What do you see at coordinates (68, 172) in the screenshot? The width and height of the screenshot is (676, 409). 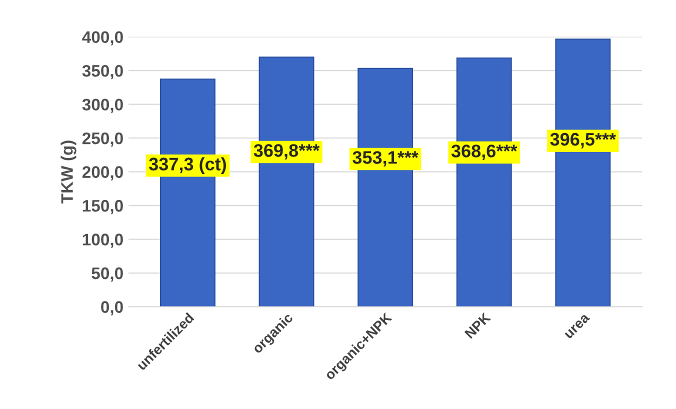 I see `y-axis-title: TKW (g)` at bounding box center [68, 172].